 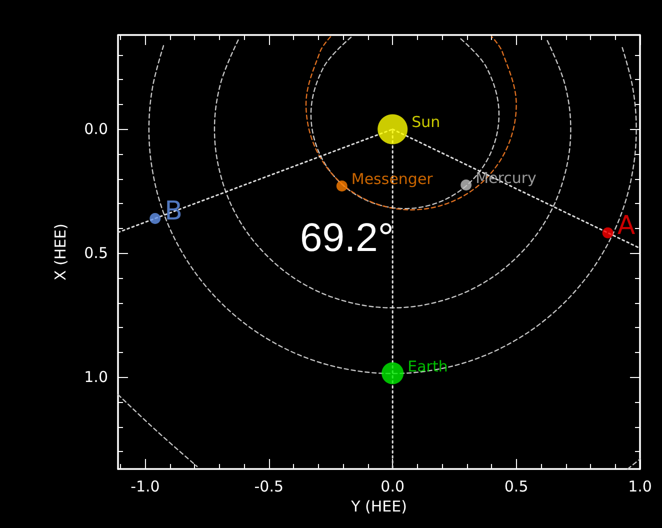 What do you see at coordinates (392, 179) in the screenshot?
I see `series-label: Messenger` at bounding box center [392, 179].